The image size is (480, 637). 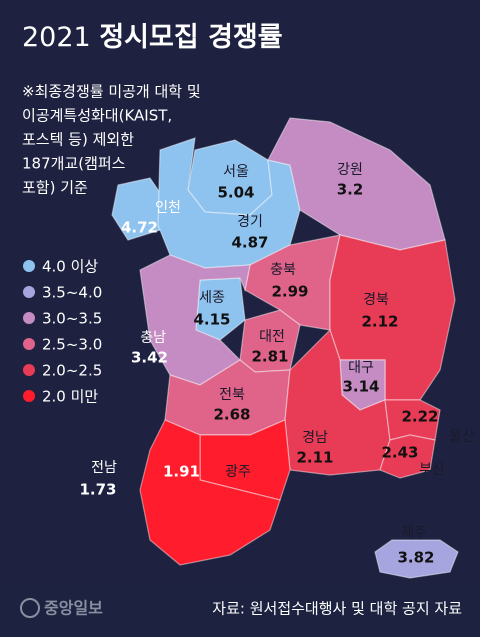 What do you see at coordinates (350, 190) in the screenshot?
I see `region-value: 3.2` at bounding box center [350, 190].